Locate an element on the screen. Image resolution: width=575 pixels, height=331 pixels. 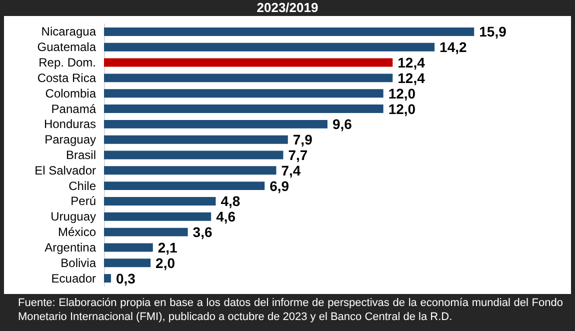
y-tick-label: México is located at coordinates (77, 232).